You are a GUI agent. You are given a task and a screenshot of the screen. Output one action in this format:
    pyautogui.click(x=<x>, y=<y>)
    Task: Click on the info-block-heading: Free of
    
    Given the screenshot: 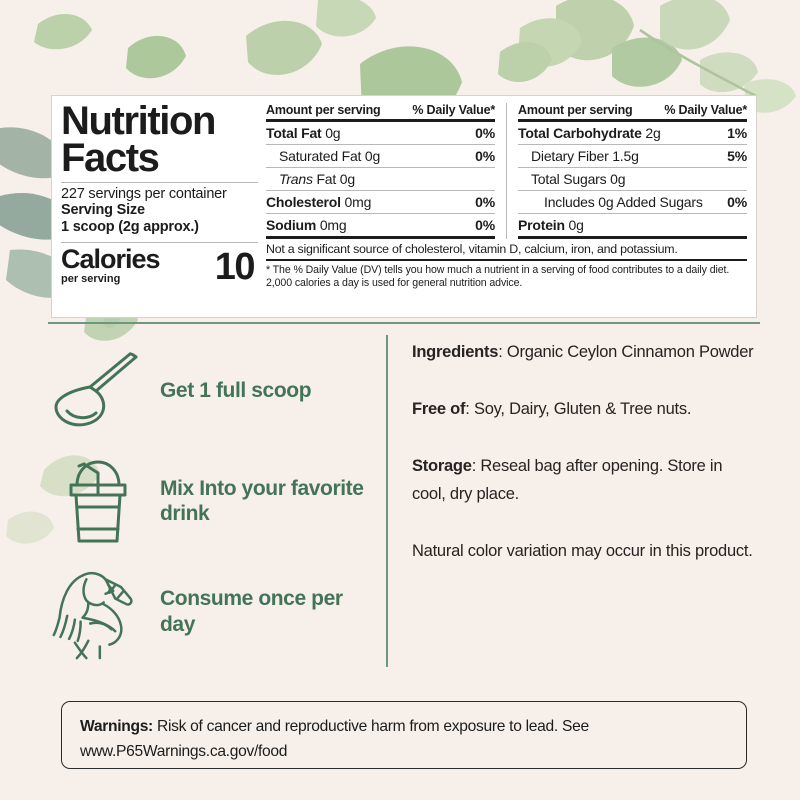 What is the action you would take?
    pyautogui.click(x=439, y=409)
    